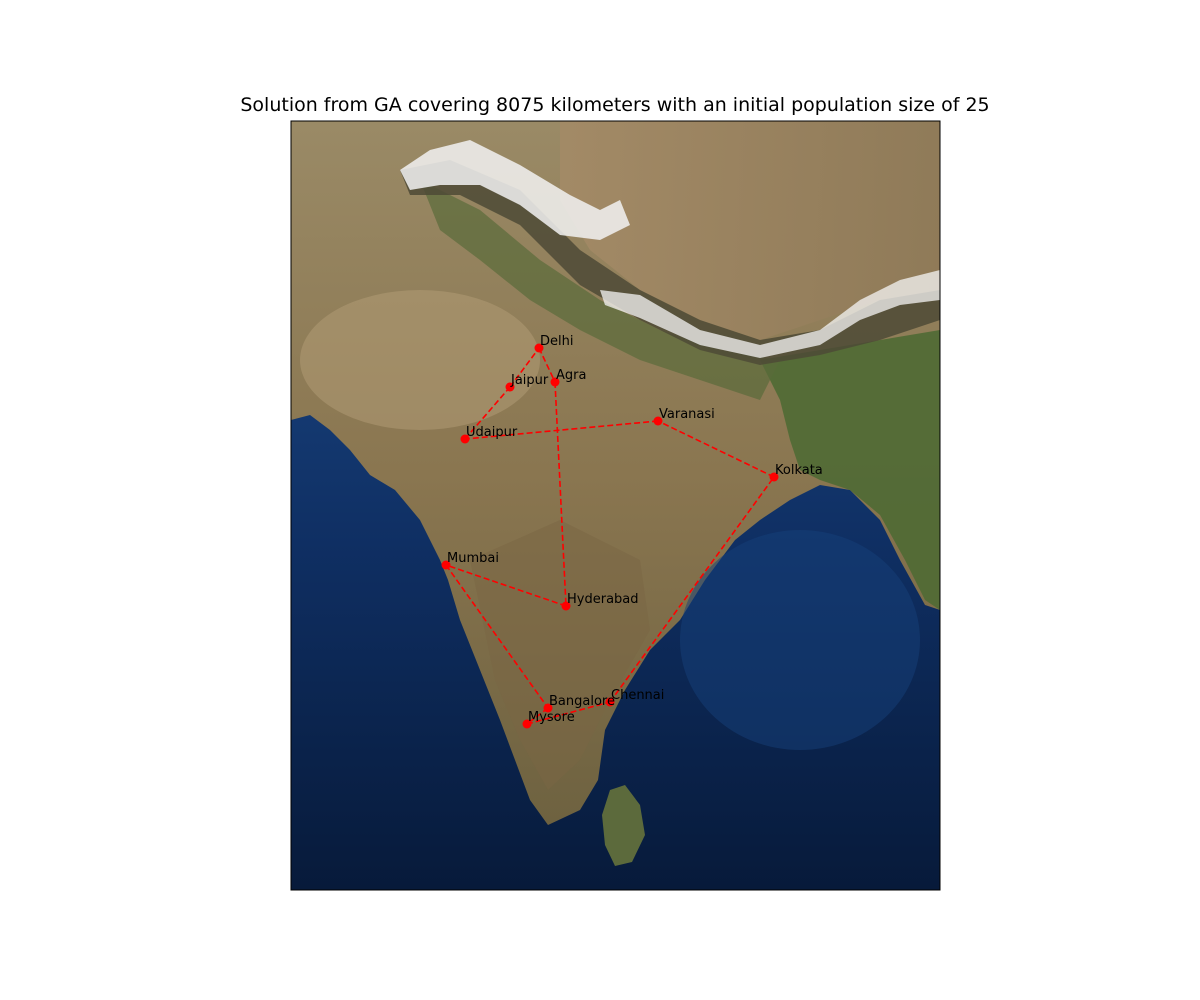 Image resolution: width=1200 pixels, height=1000 pixels. Describe the element at coordinates (582, 701) in the screenshot. I see `city-label-bangalore: Bangalore` at that location.